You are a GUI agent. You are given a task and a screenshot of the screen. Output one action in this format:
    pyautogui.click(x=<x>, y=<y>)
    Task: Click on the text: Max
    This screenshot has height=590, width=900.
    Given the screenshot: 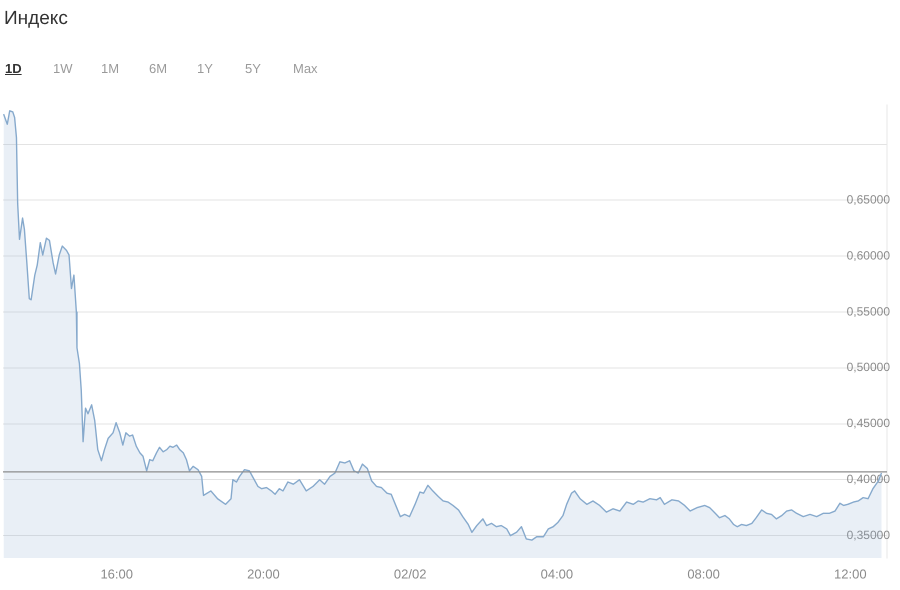 What is the action you would take?
    pyautogui.click(x=305, y=68)
    